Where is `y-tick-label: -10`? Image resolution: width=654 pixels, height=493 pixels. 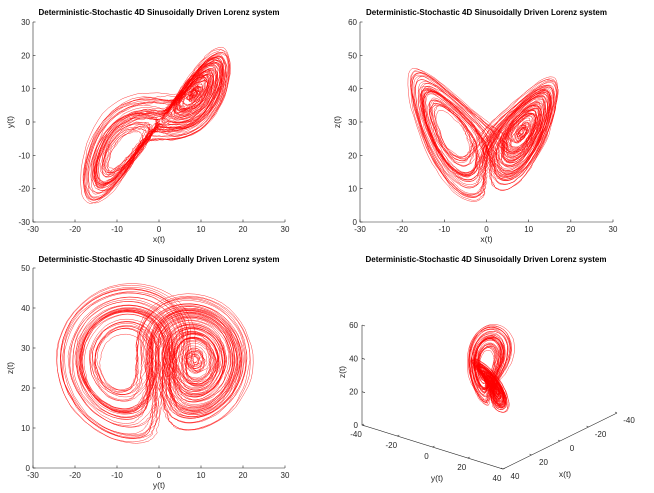
y-tick-label: -10 is located at coordinates (24, 155).